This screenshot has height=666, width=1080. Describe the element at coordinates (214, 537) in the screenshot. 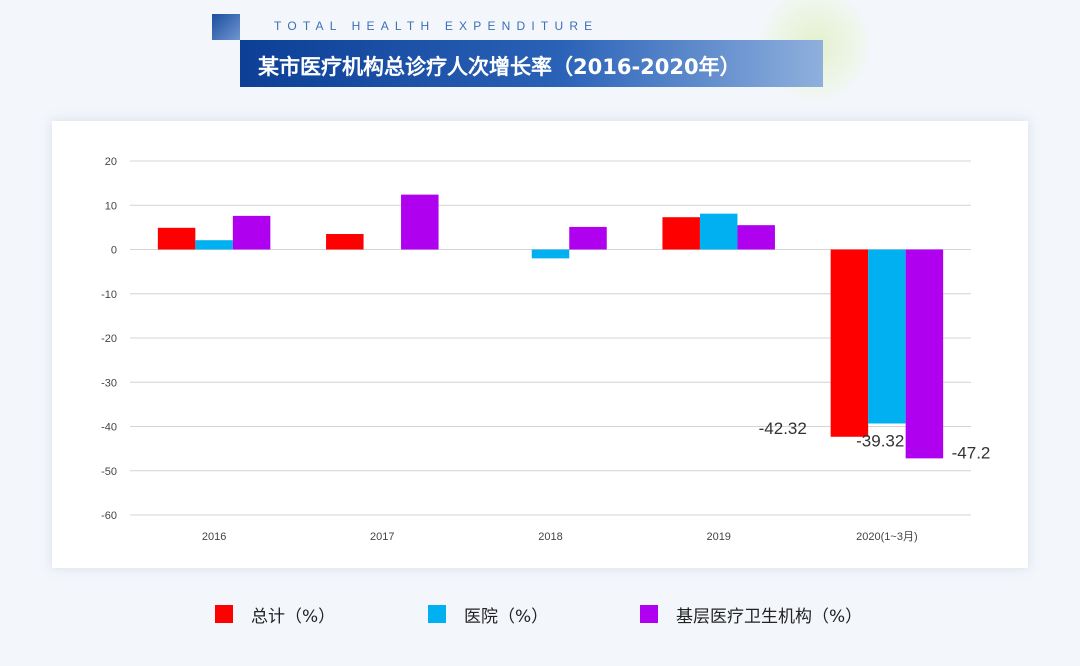

I see `x-tick-label: 2016` at that location.